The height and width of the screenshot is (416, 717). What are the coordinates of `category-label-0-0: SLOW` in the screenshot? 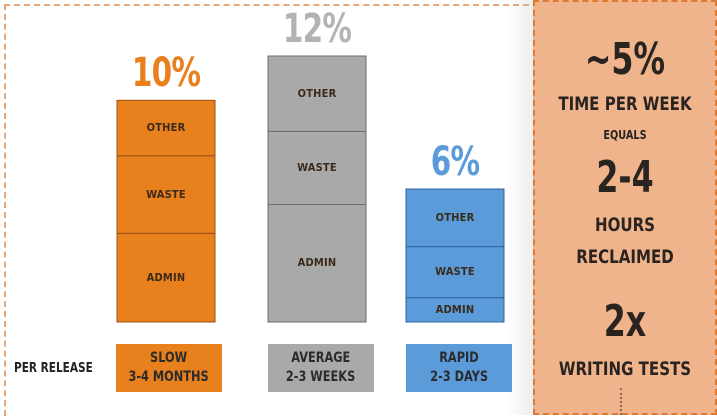 It's located at (169, 358).